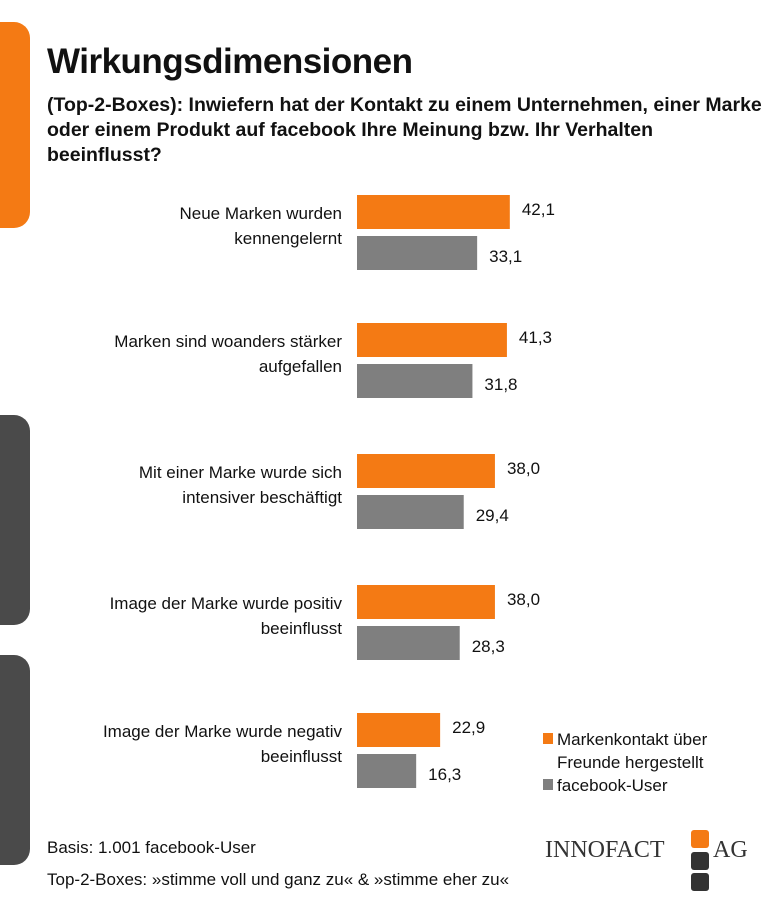 This screenshot has height=900, width=764. Describe the element at coordinates (228, 341) in the screenshot. I see `category-label: Marken sind woanders stärker` at that location.